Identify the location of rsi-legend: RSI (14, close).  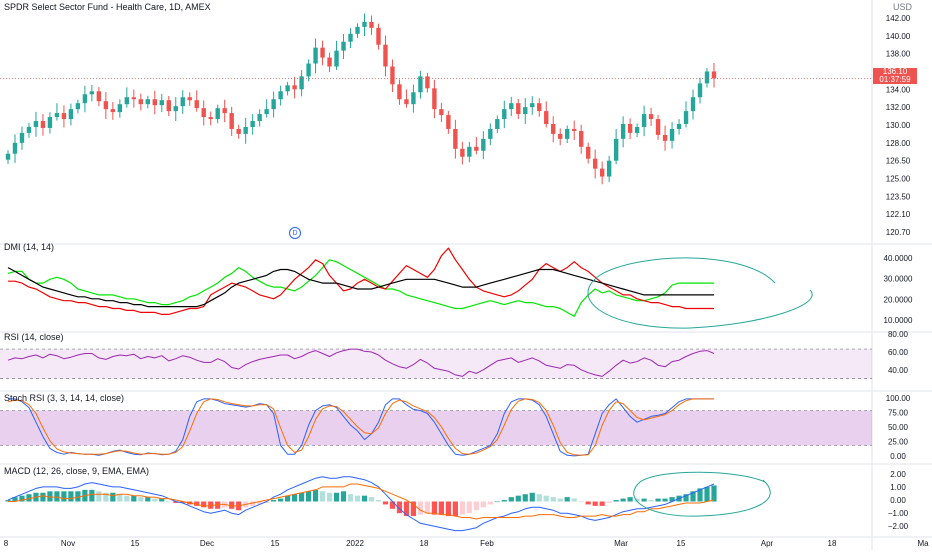
(34, 337).